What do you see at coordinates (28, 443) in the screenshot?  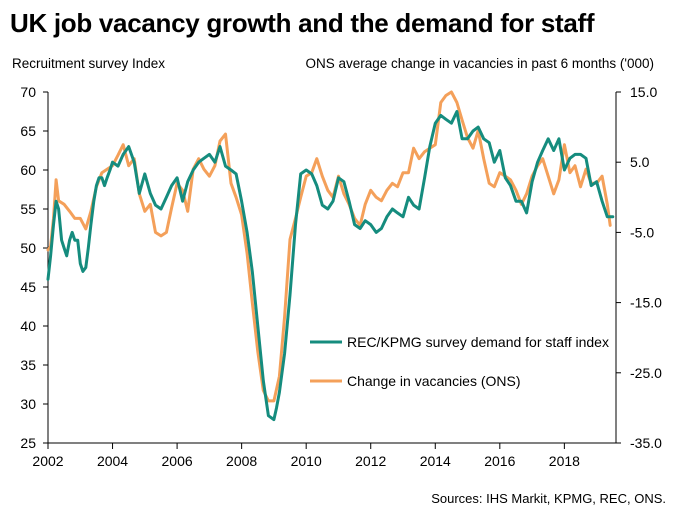 I see `left-y-tick-label: 25` at bounding box center [28, 443].